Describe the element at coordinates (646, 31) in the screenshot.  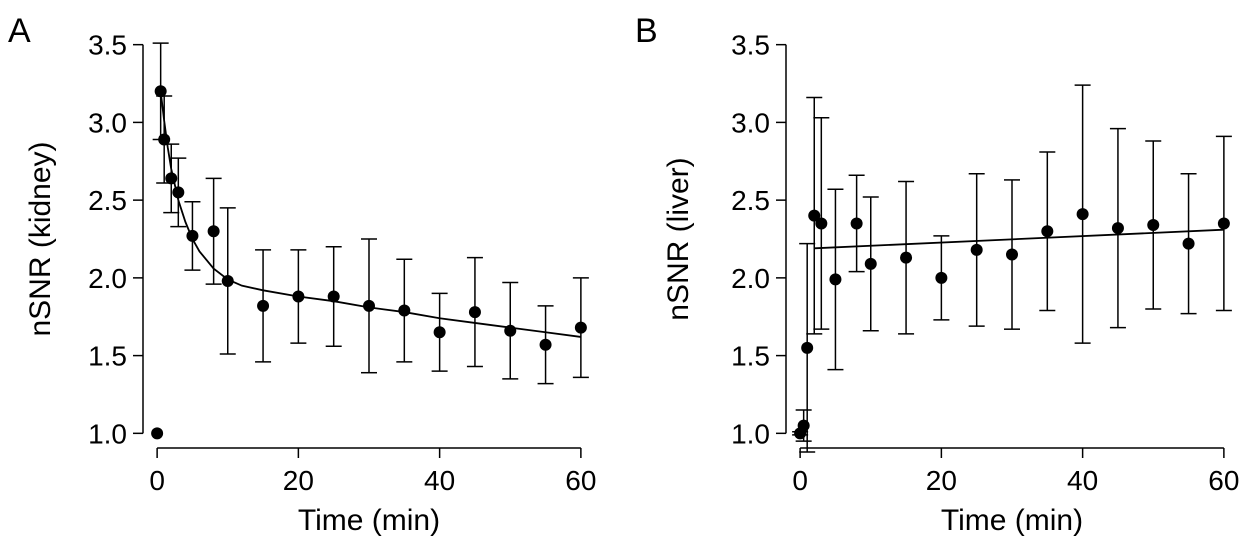
I see `panel-letter: B` at that location.